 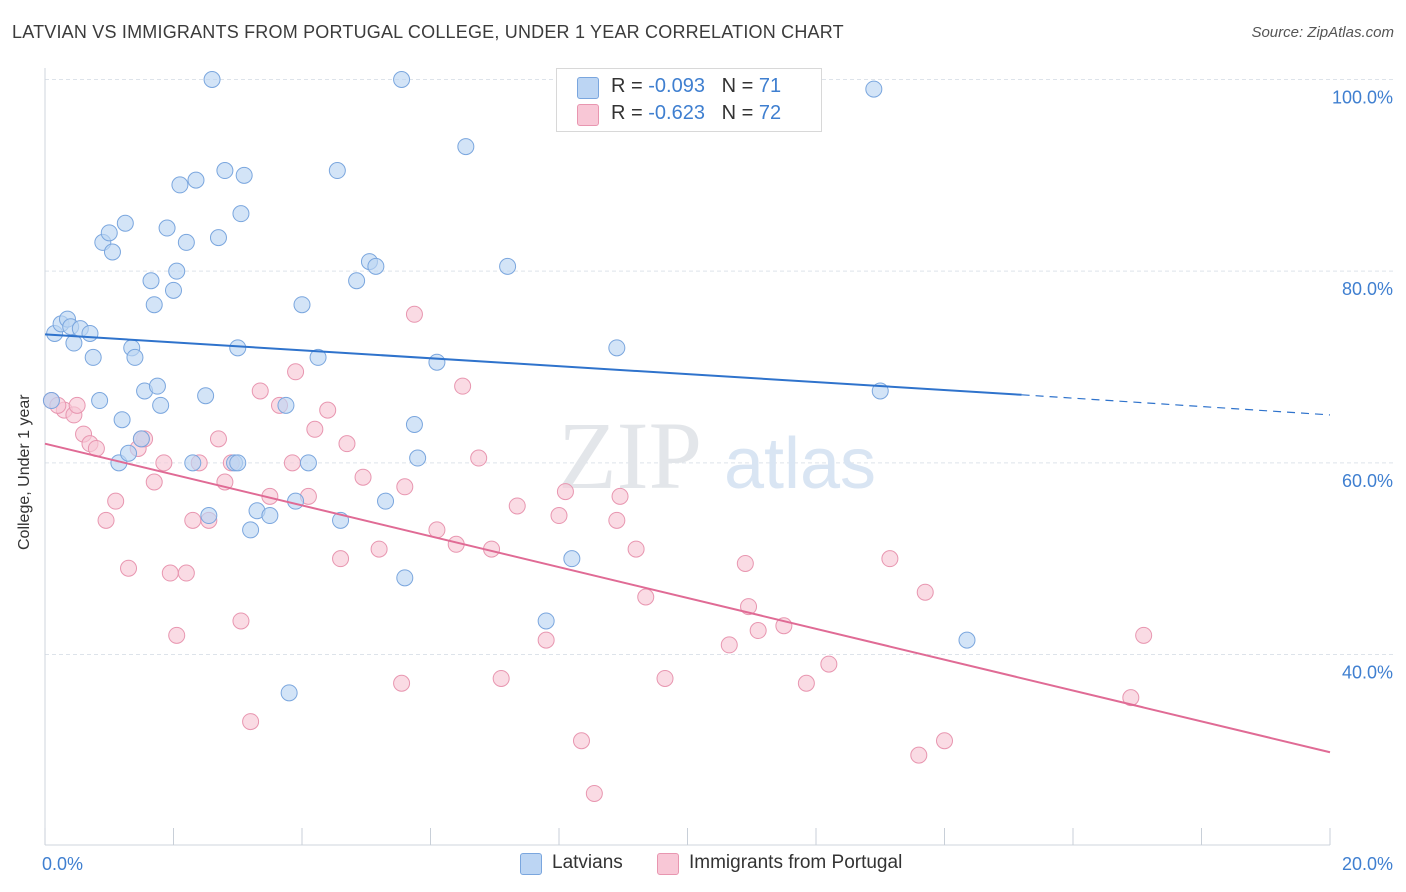 What do you see at coordinates (1322, 32) in the screenshot?
I see `source-label: Source: ZipAtlas.com` at bounding box center [1322, 32].